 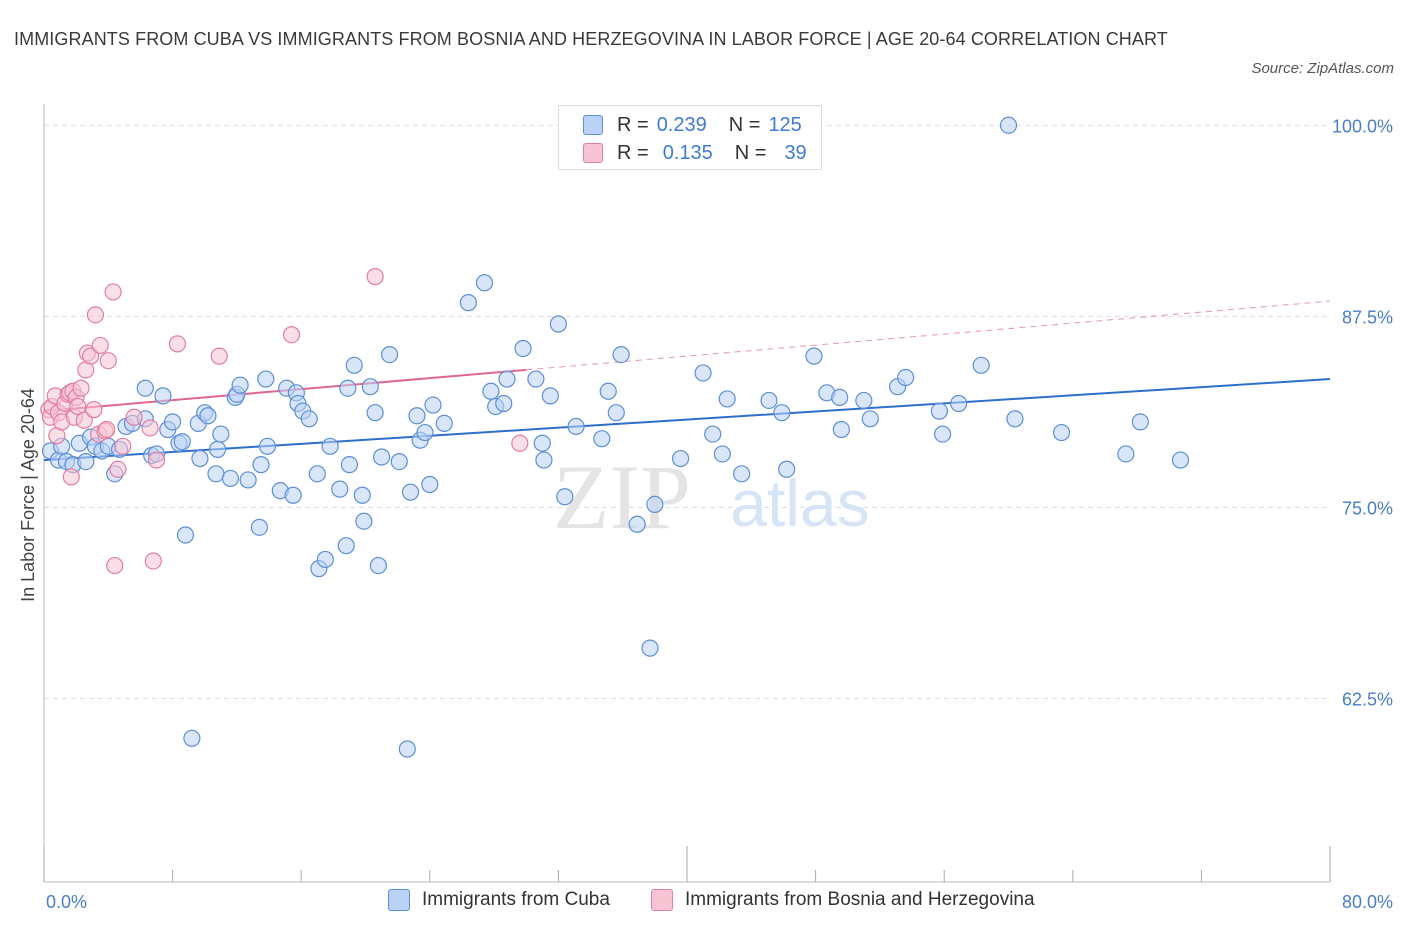 I want to click on series-bosnia-points, so click(x=284, y=421).